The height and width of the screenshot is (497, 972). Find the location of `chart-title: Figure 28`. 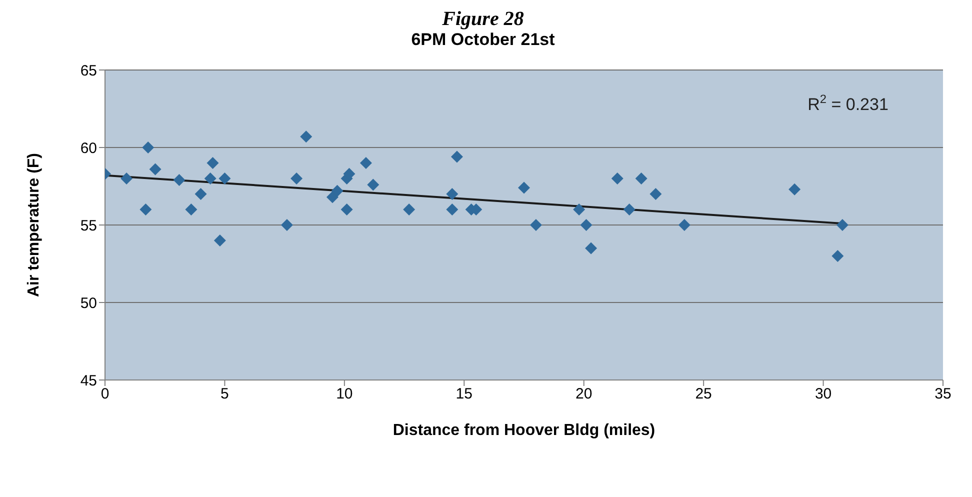

chart-title: Figure 28 is located at coordinates (483, 19).